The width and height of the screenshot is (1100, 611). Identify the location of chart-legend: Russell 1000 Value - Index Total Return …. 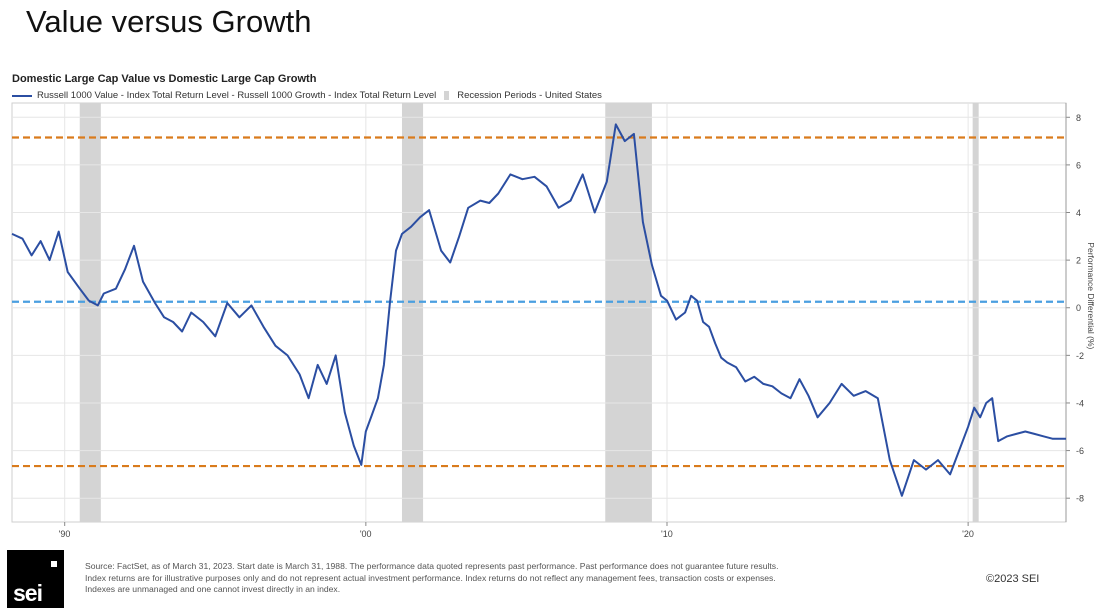
(307, 95).